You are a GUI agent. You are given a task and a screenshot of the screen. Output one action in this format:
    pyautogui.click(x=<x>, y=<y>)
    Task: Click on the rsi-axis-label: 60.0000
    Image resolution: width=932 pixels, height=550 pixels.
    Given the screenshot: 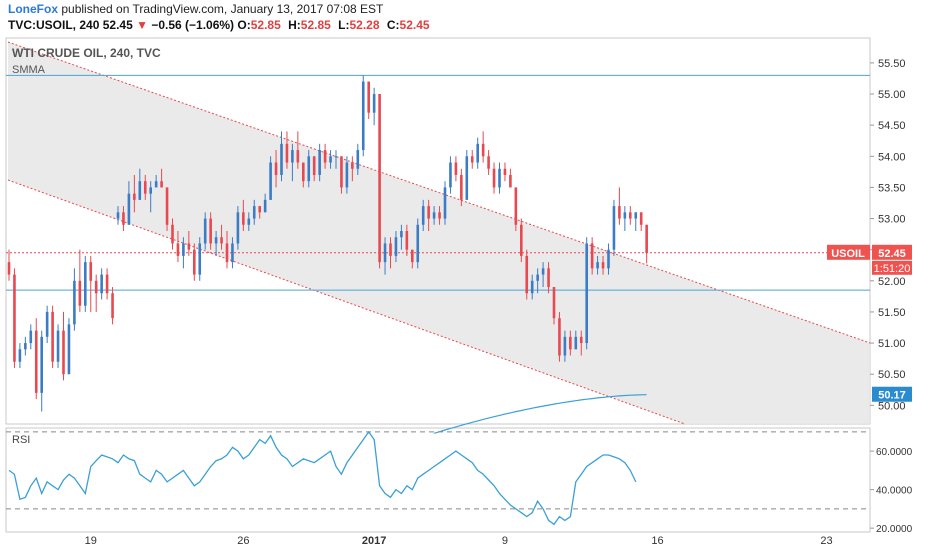 What is the action you would take?
    pyautogui.click(x=894, y=452)
    